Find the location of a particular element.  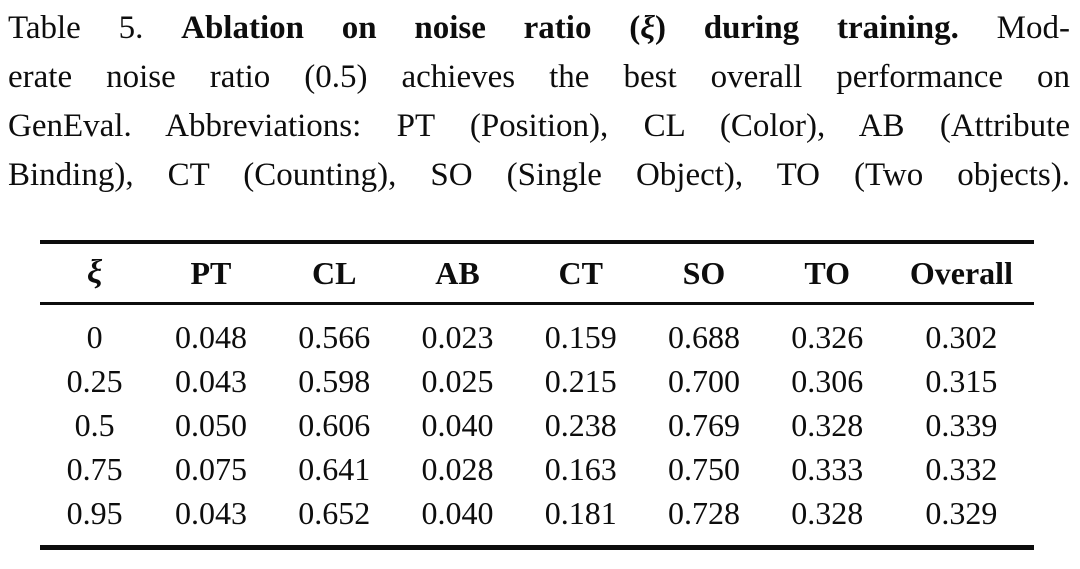

table-cell: 0 is located at coordinates (94, 336).